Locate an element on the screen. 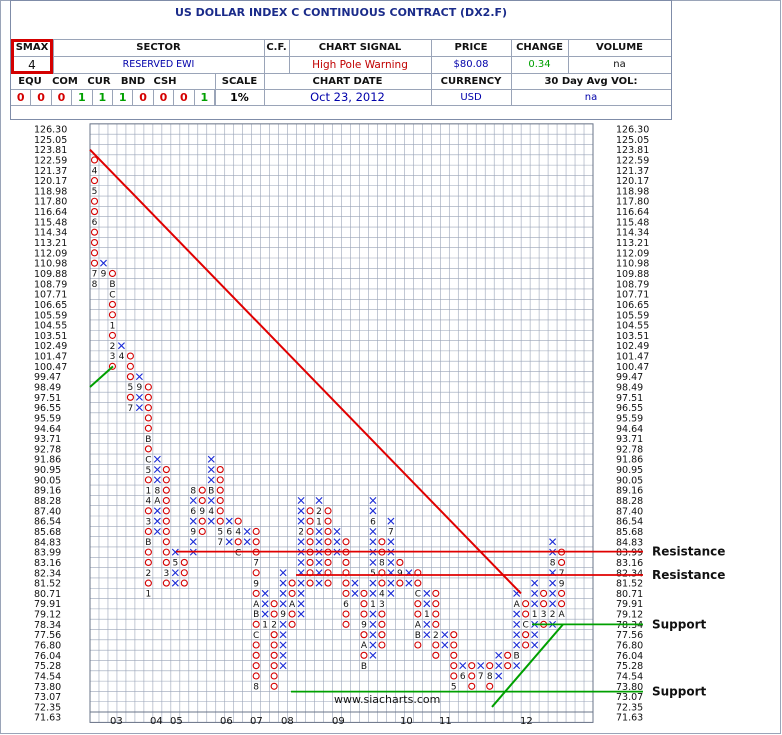 The width and height of the screenshot is (782, 735). y-tick-label-left: 116.64 is located at coordinates (50, 212).